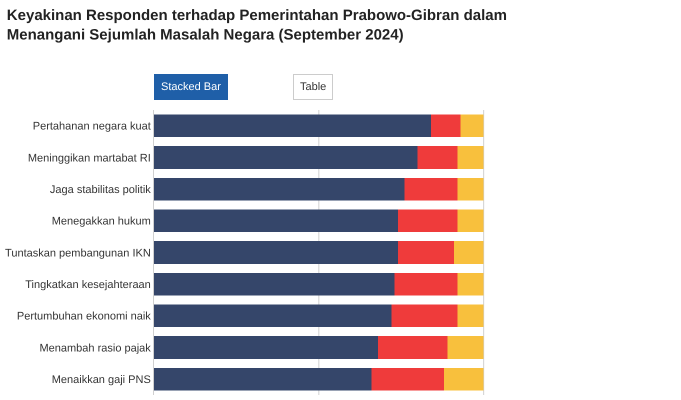 The height and width of the screenshot is (400, 681). I want to click on y-tick-label: Pertahanan negara kuat, so click(91, 126).